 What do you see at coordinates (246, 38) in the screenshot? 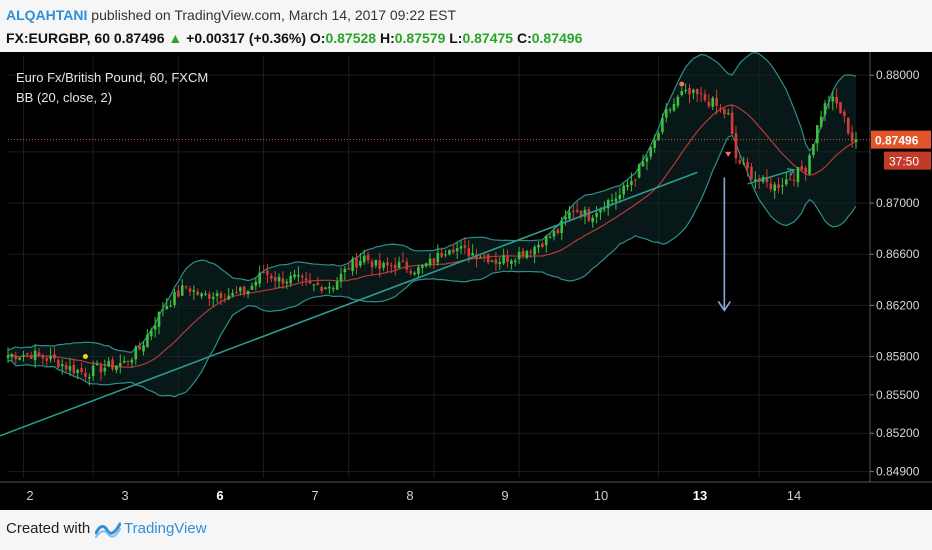
I see `change-value: +0.00317 (+0.36%)` at bounding box center [246, 38].